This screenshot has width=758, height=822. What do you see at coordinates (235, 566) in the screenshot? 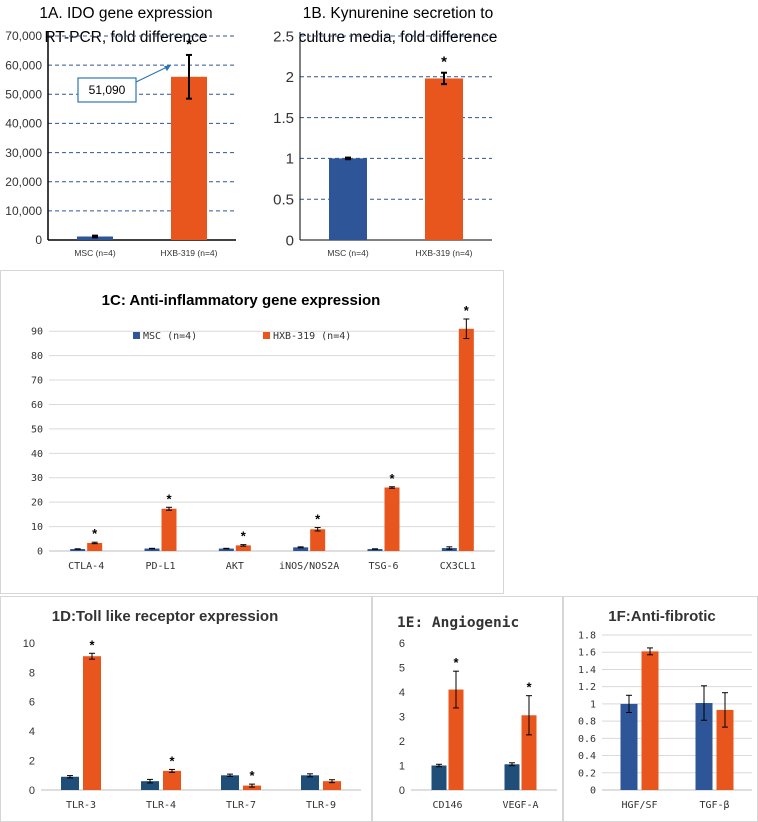
I see `x-tick-label: AKT` at bounding box center [235, 566].